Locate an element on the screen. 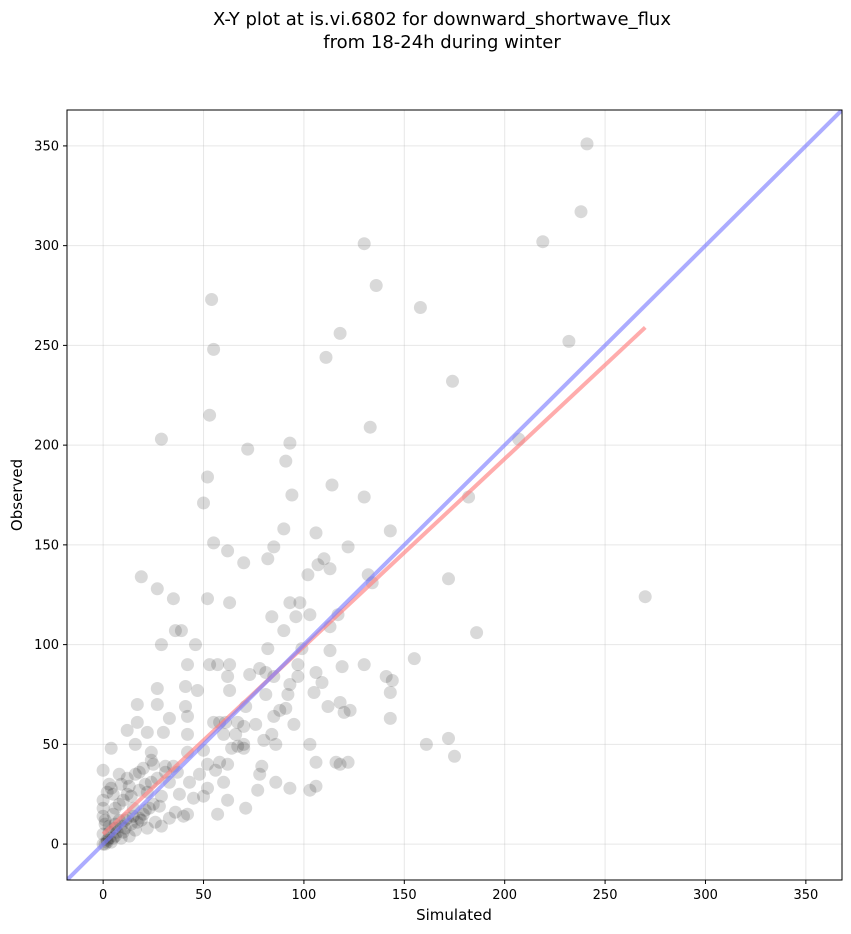 This screenshot has height=934, width=851. y-tick-label-0: 0 is located at coordinates (55, 845).